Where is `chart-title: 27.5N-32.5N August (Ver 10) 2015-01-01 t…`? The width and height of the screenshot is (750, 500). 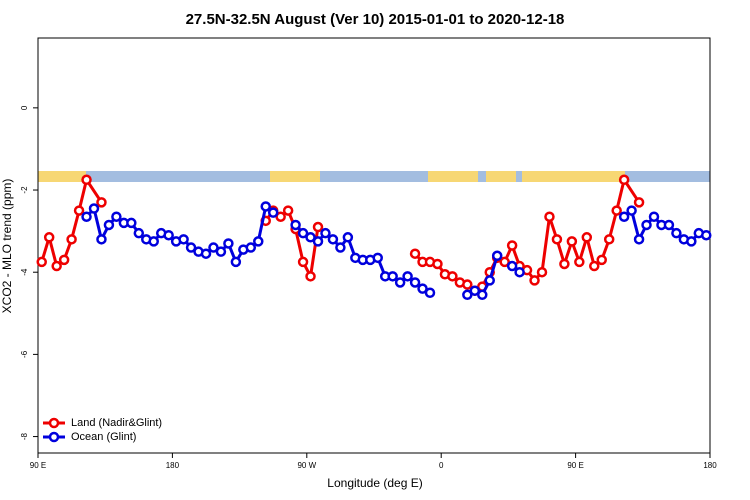
chart-title: 27.5N-32.5N August (Ver 10) 2015-01-01 t… is located at coordinates (375, 19).